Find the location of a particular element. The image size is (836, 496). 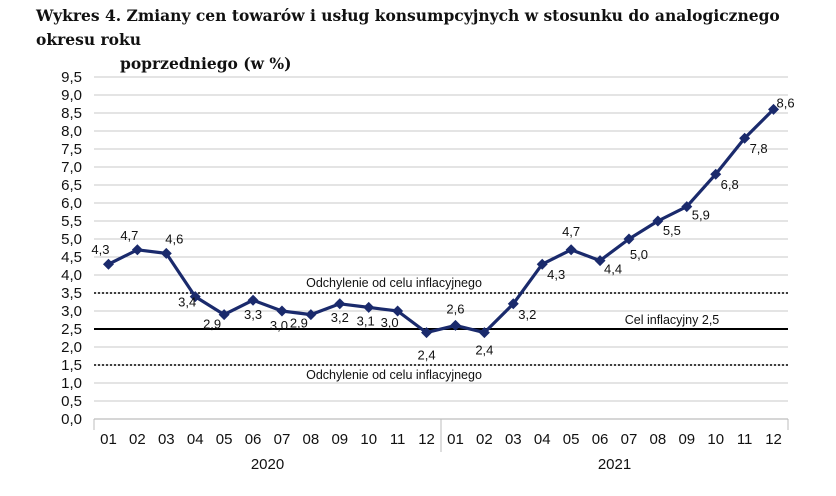

y-tick-label: 3,5 is located at coordinates (71, 293).